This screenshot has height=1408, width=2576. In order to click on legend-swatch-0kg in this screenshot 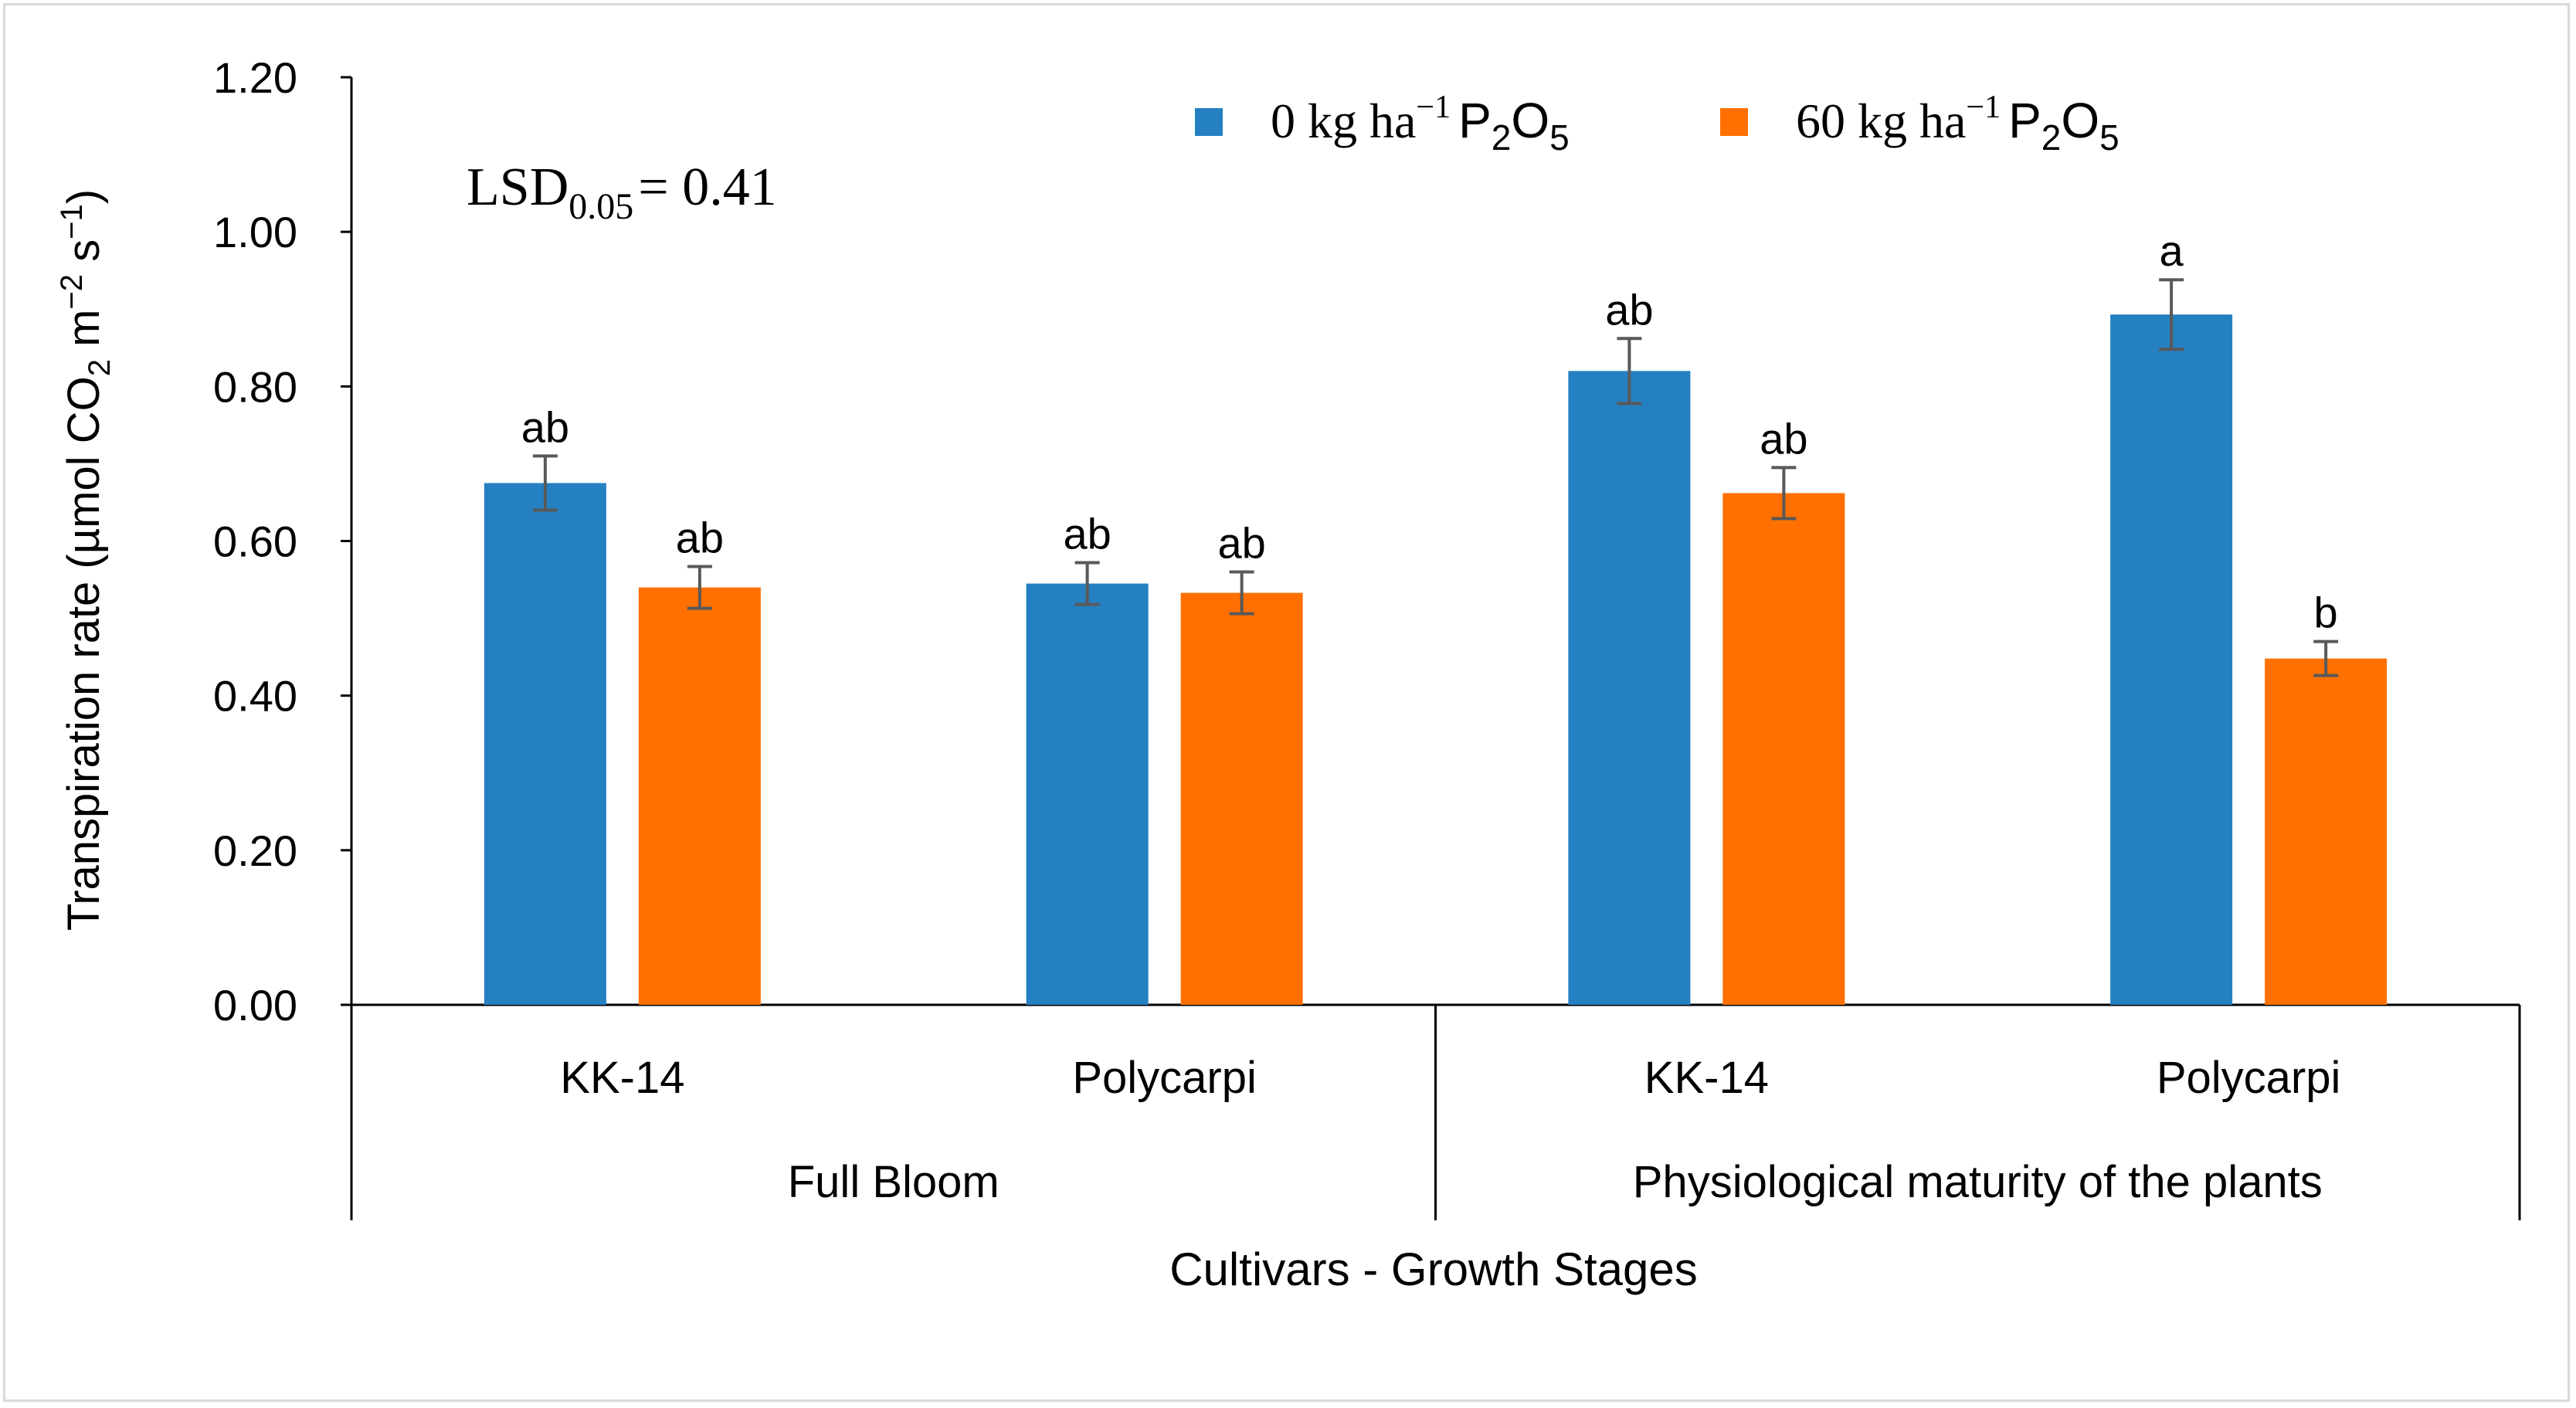, I will do `click(1209, 122)`.